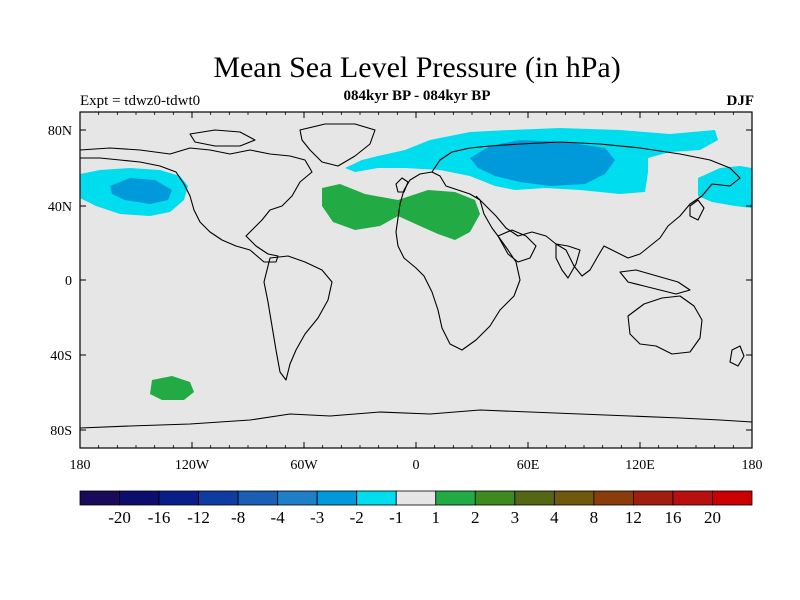 This screenshot has height=600, width=800. What do you see at coordinates (238, 517) in the screenshot?
I see `colorbar-label: -8` at bounding box center [238, 517].